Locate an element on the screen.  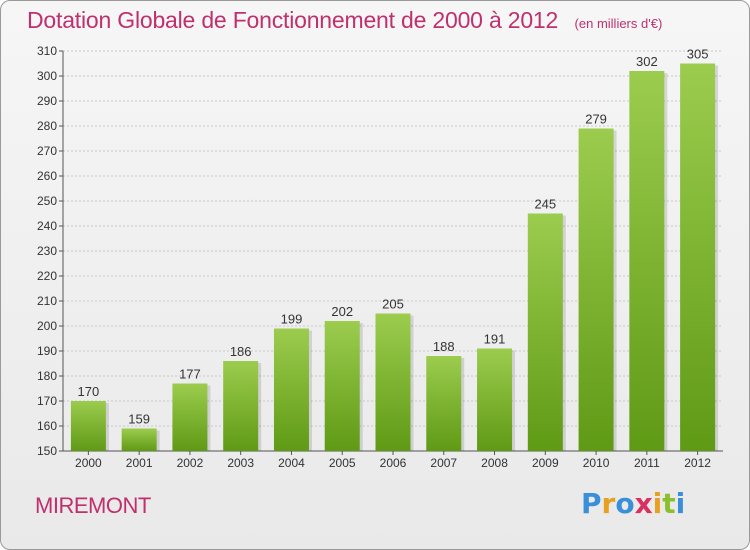
x-tick-label: 2006 is located at coordinates (393, 463).